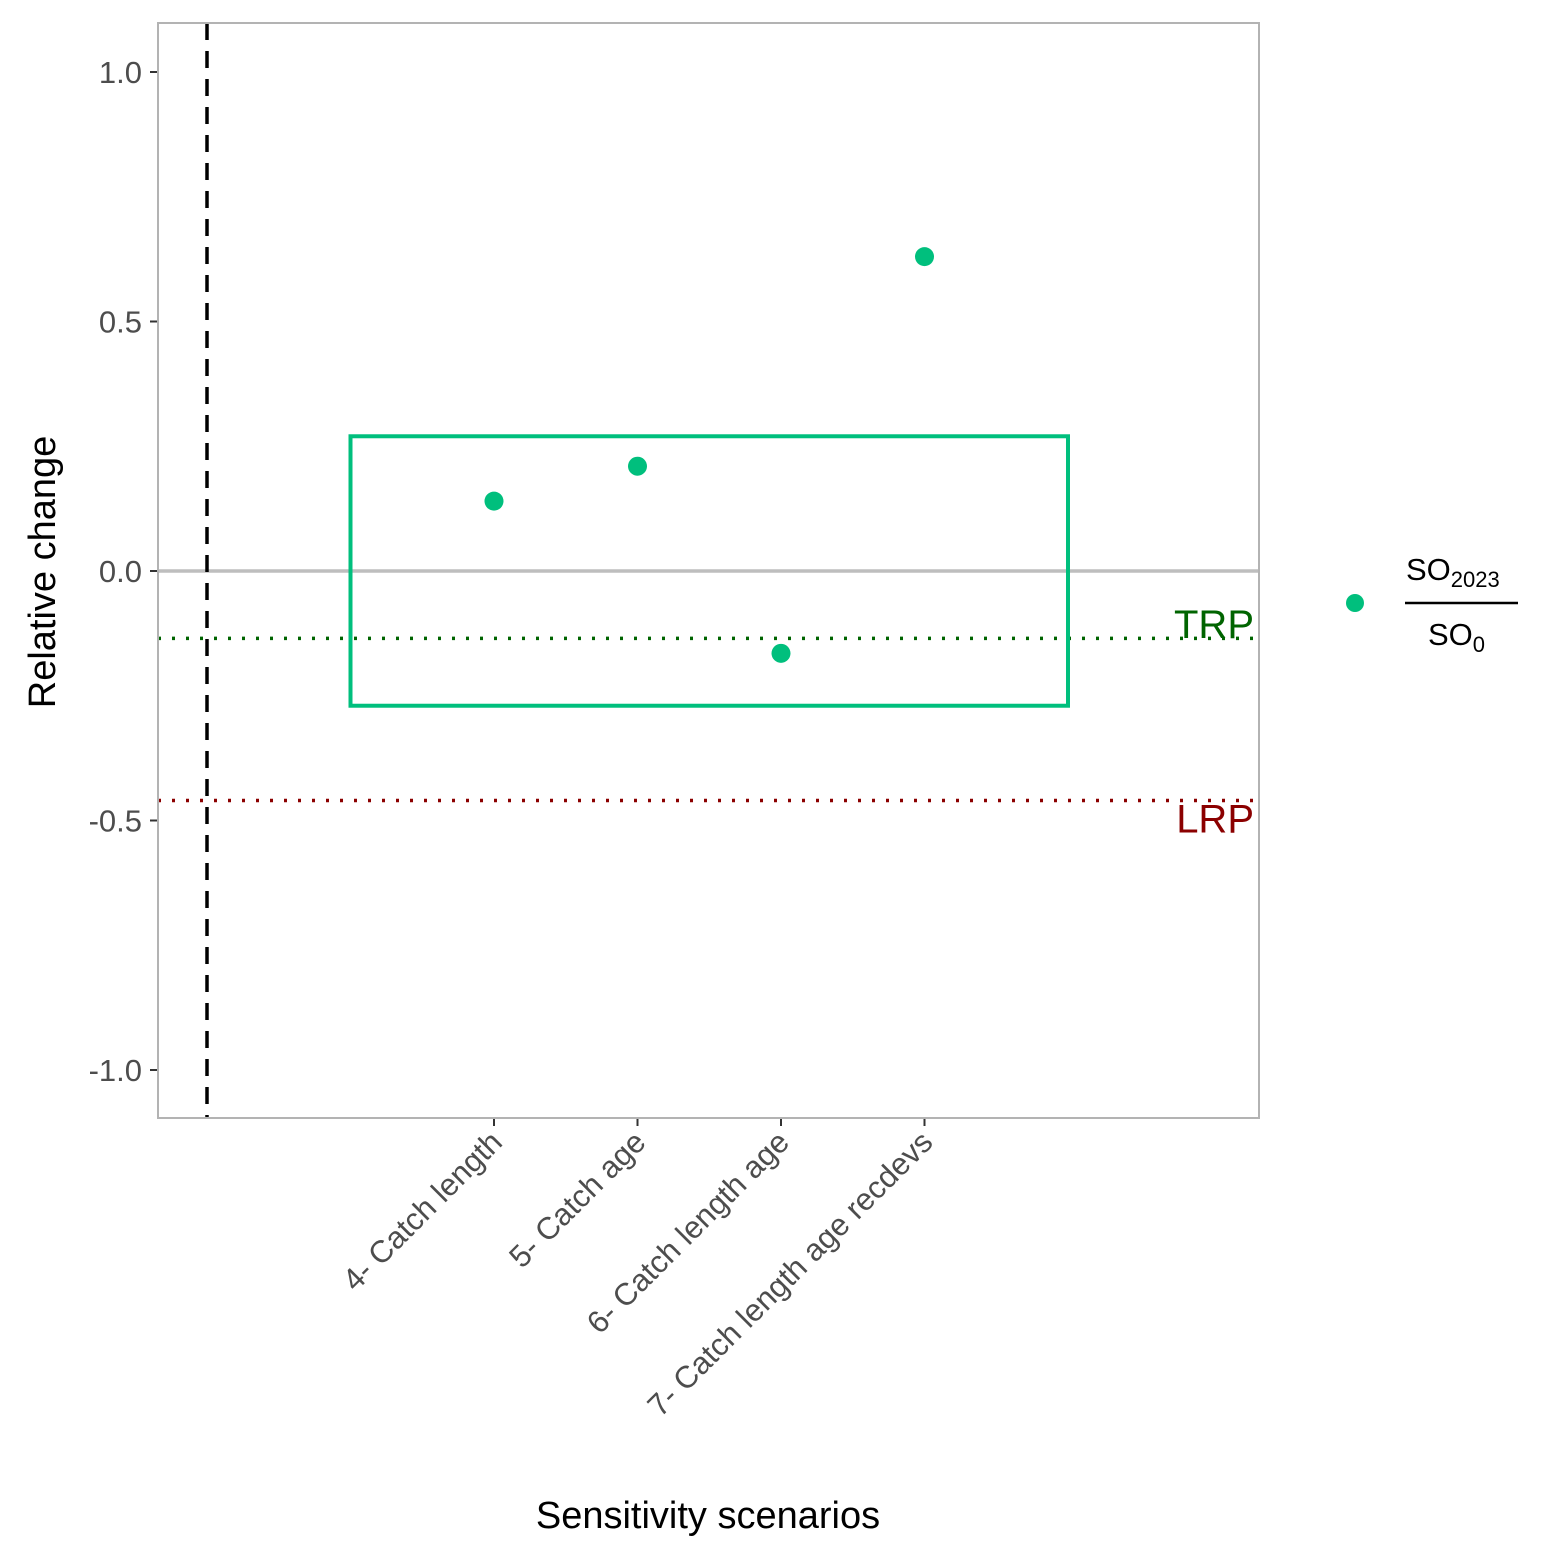 The width and height of the screenshot is (1562, 1562). Describe the element at coordinates (1215, 820) in the screenshot. I see `lrp-label: LRP` at that location.